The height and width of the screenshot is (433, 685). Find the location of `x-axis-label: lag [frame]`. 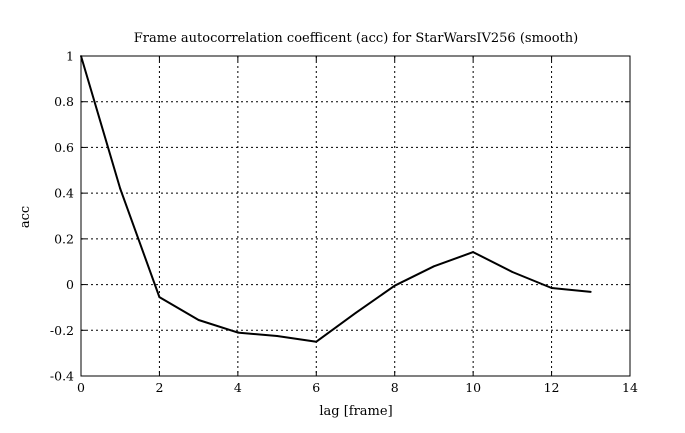

x-axis-label: lag [frame] is located at coordinates (355, 411).